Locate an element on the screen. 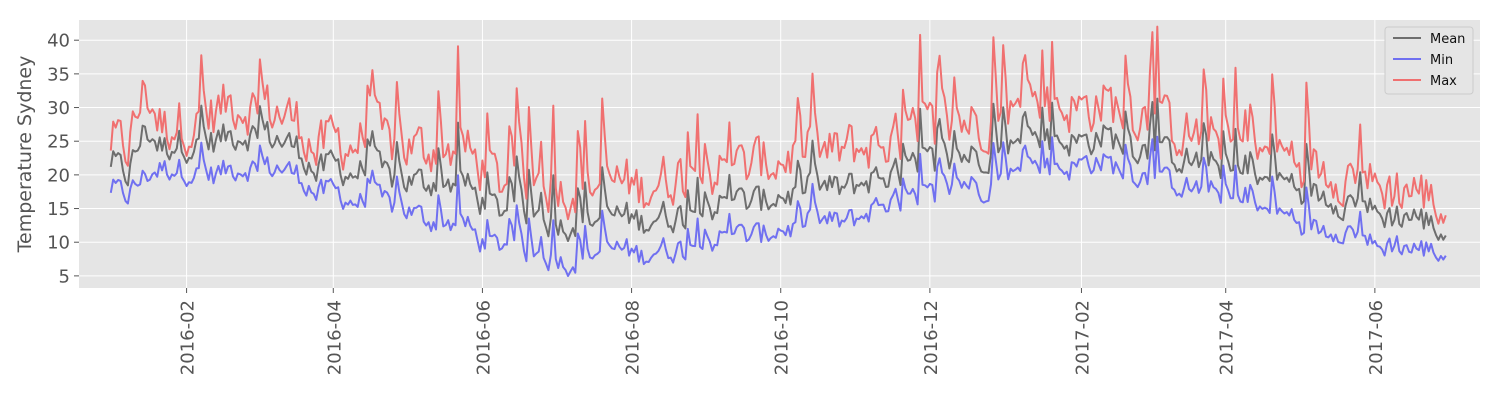 The height and width of the screenshot is (400, 1500). legend-label-mean: Mean is located at coordinates (1447, 39).